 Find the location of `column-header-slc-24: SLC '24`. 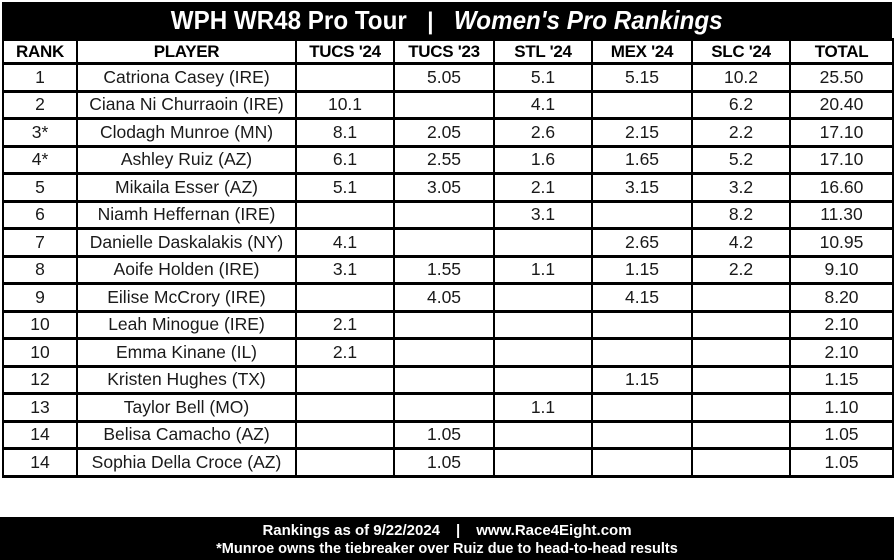

column-header-slc-24: SLC '24 is located at coordinates (741, 51).